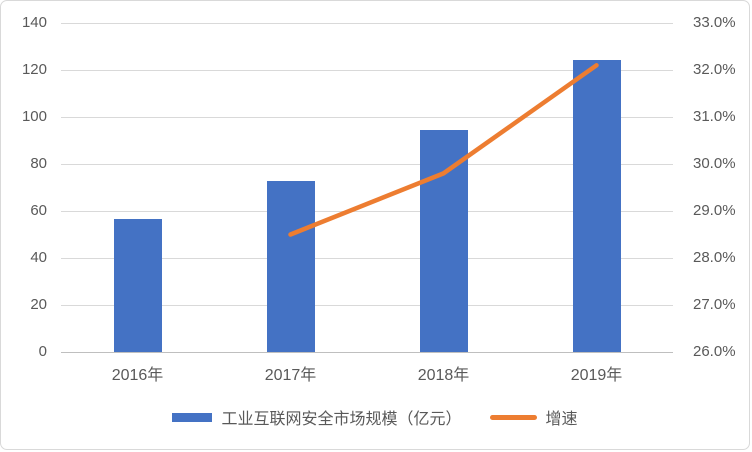 The height and width of the screenshot is (452, 752). Describe the element at coordinates (137, 285) in the screenshot. I see `bar-2016年` at that location.